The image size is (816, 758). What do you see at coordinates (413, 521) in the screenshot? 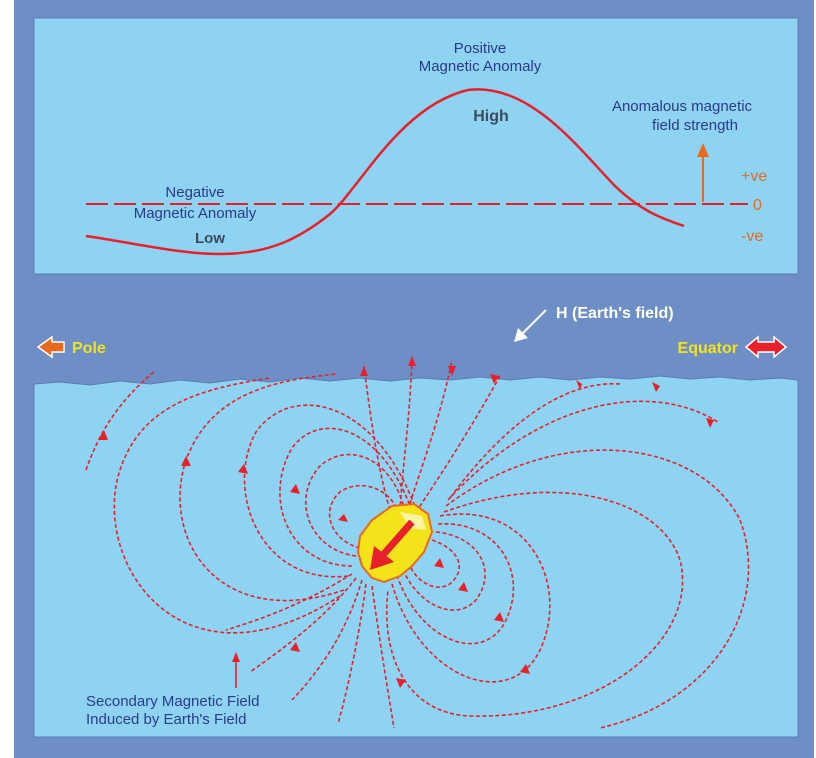
I see `ore-body-highlight` at bounding box center [413, 521].